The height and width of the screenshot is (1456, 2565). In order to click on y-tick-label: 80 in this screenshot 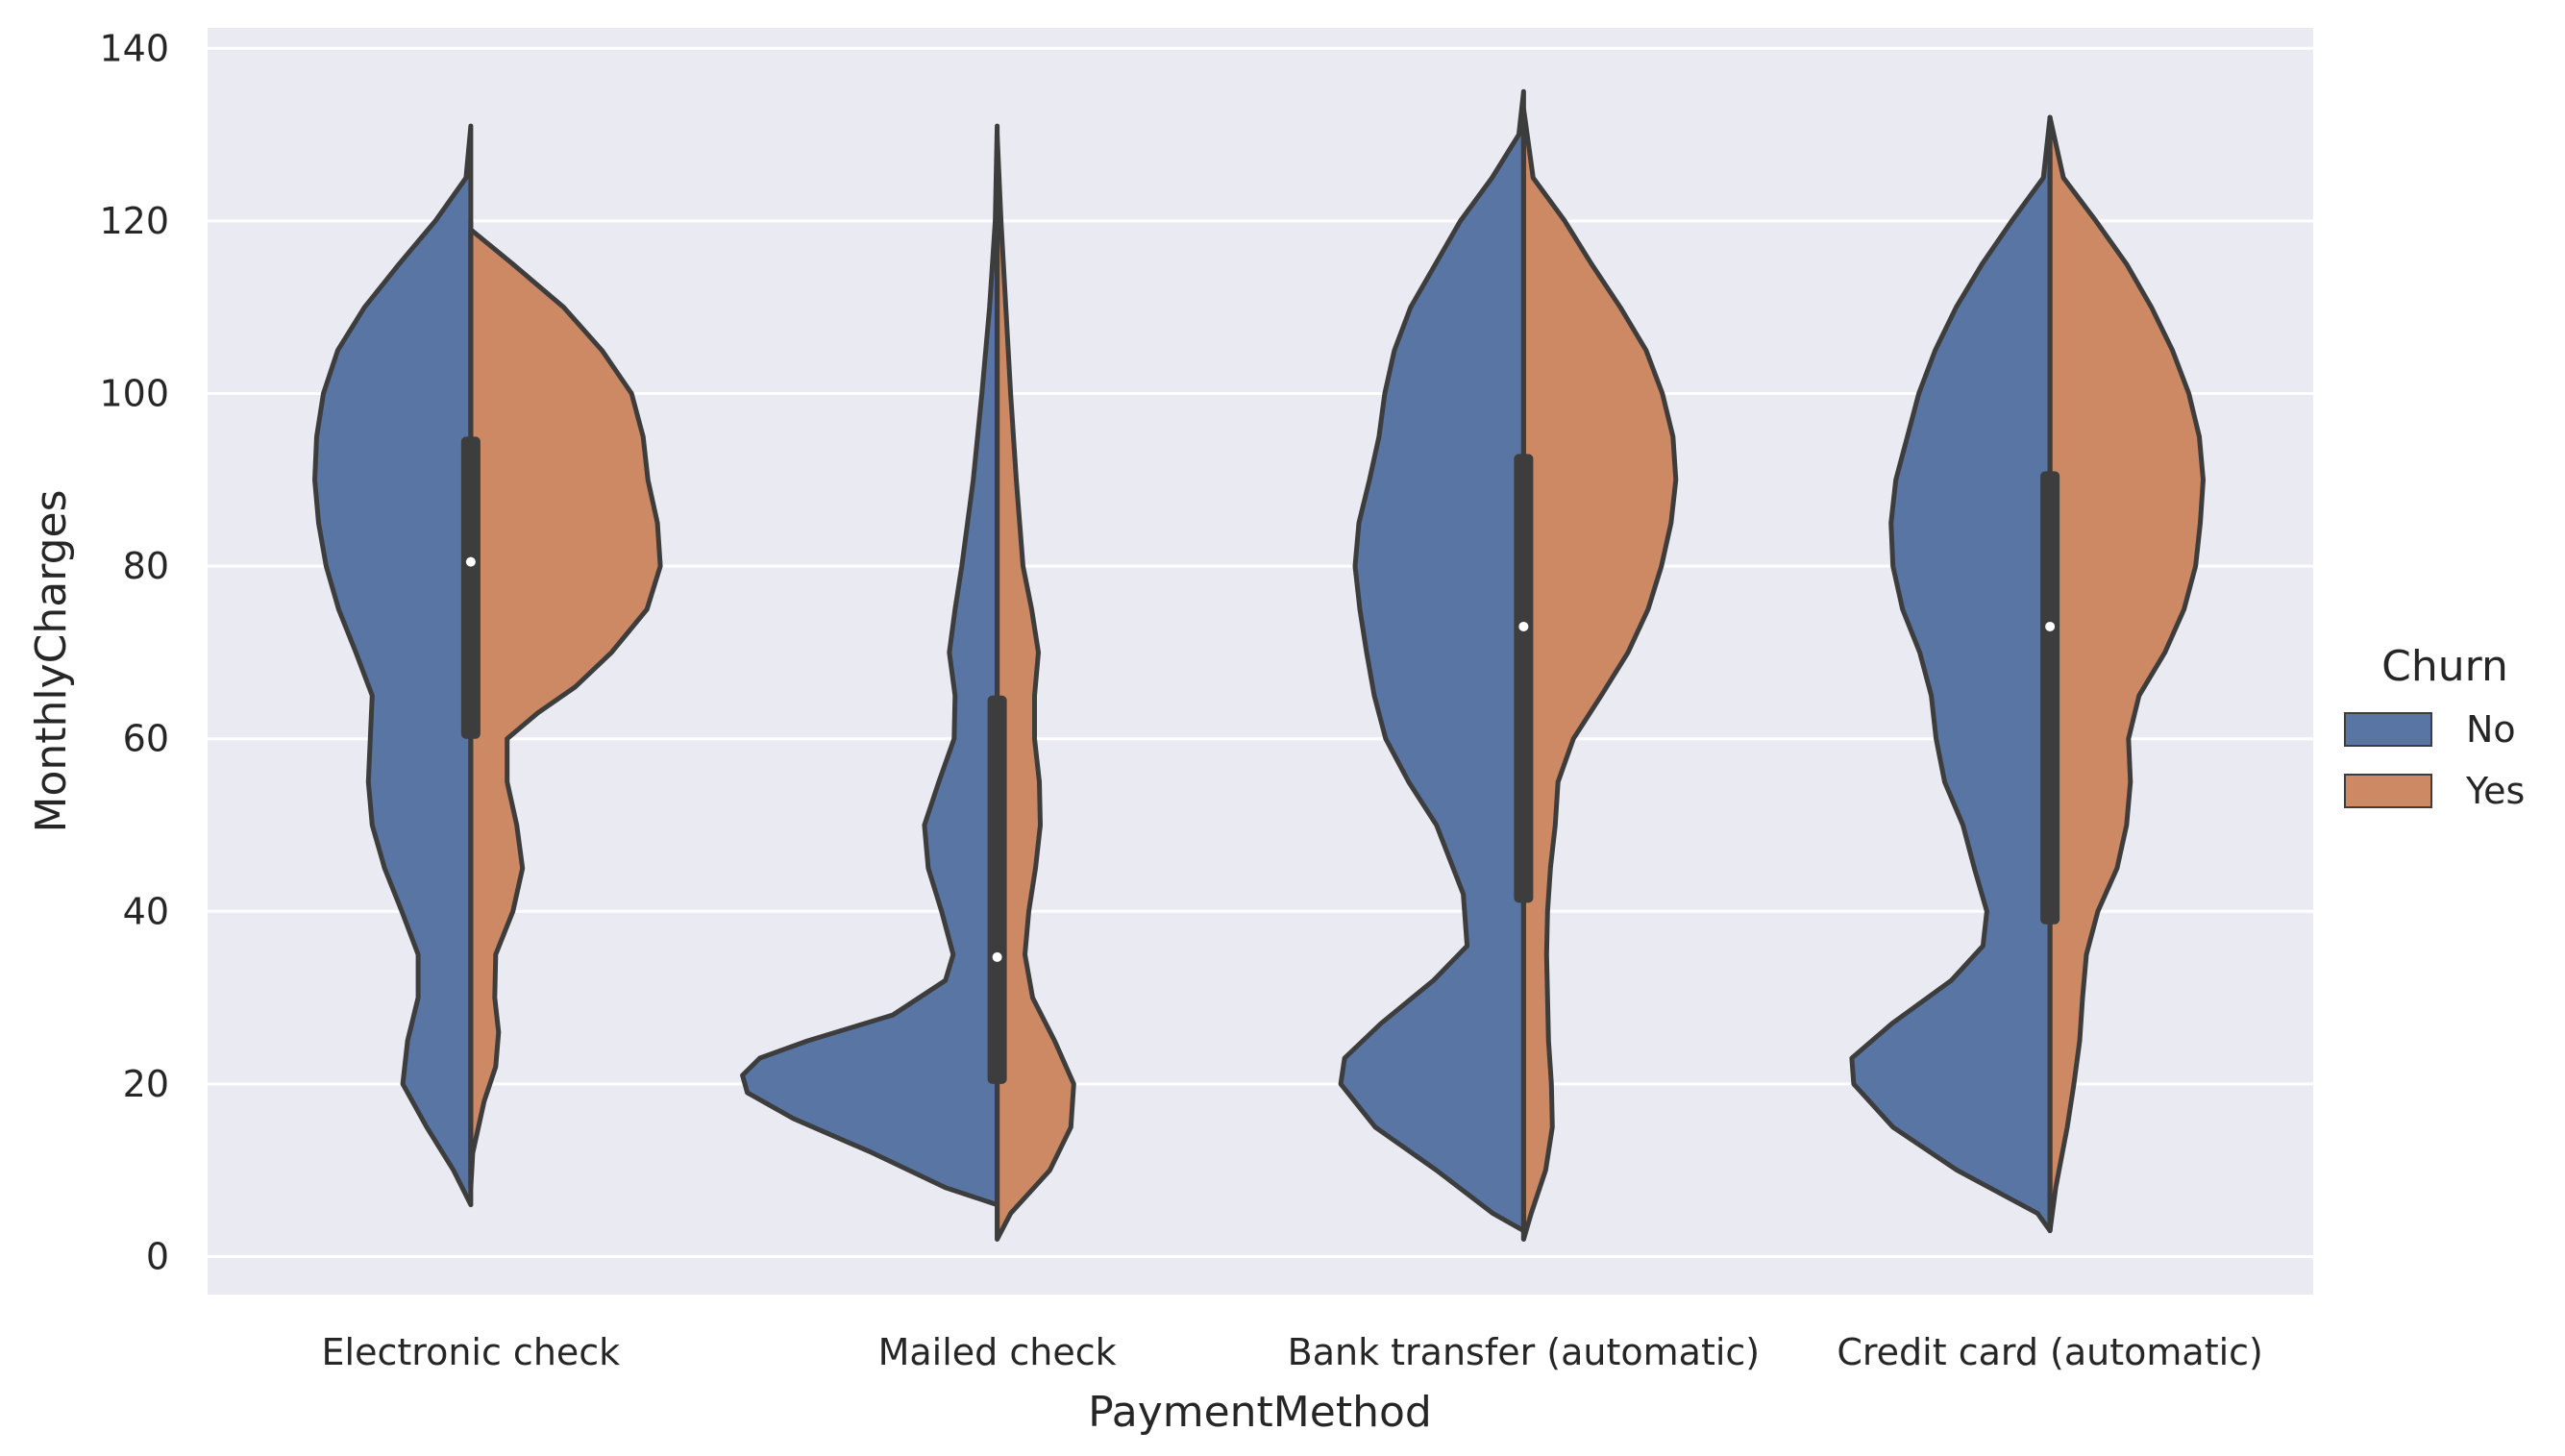, I will do `click(146, 566)`.